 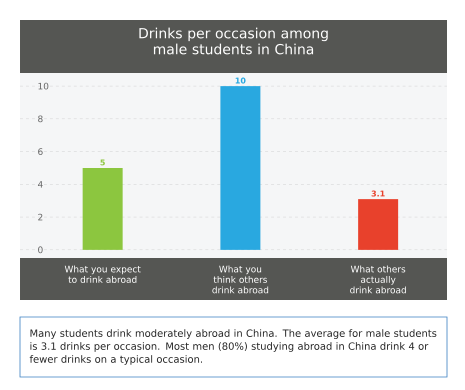 I want to click on x-tick-label: What you expect to drink abroad, so click(x=102, y=274).